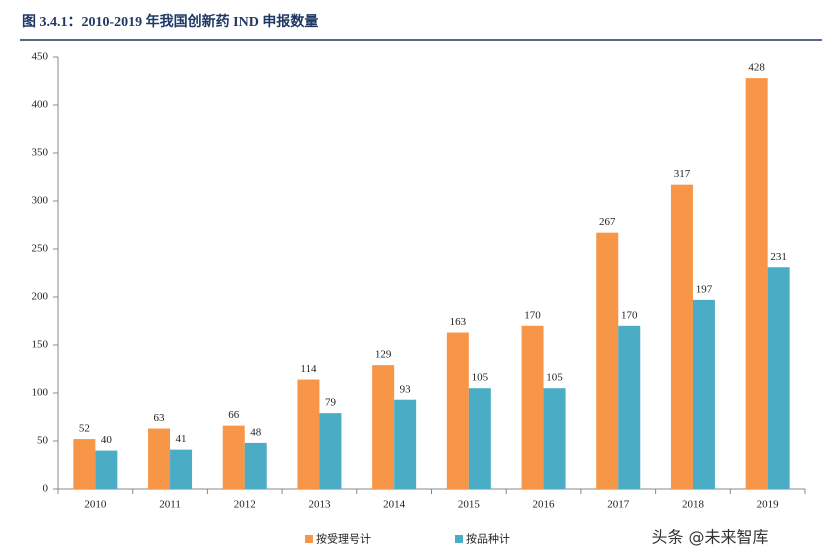  I want to click on value-label: 66, so click(234, 415).